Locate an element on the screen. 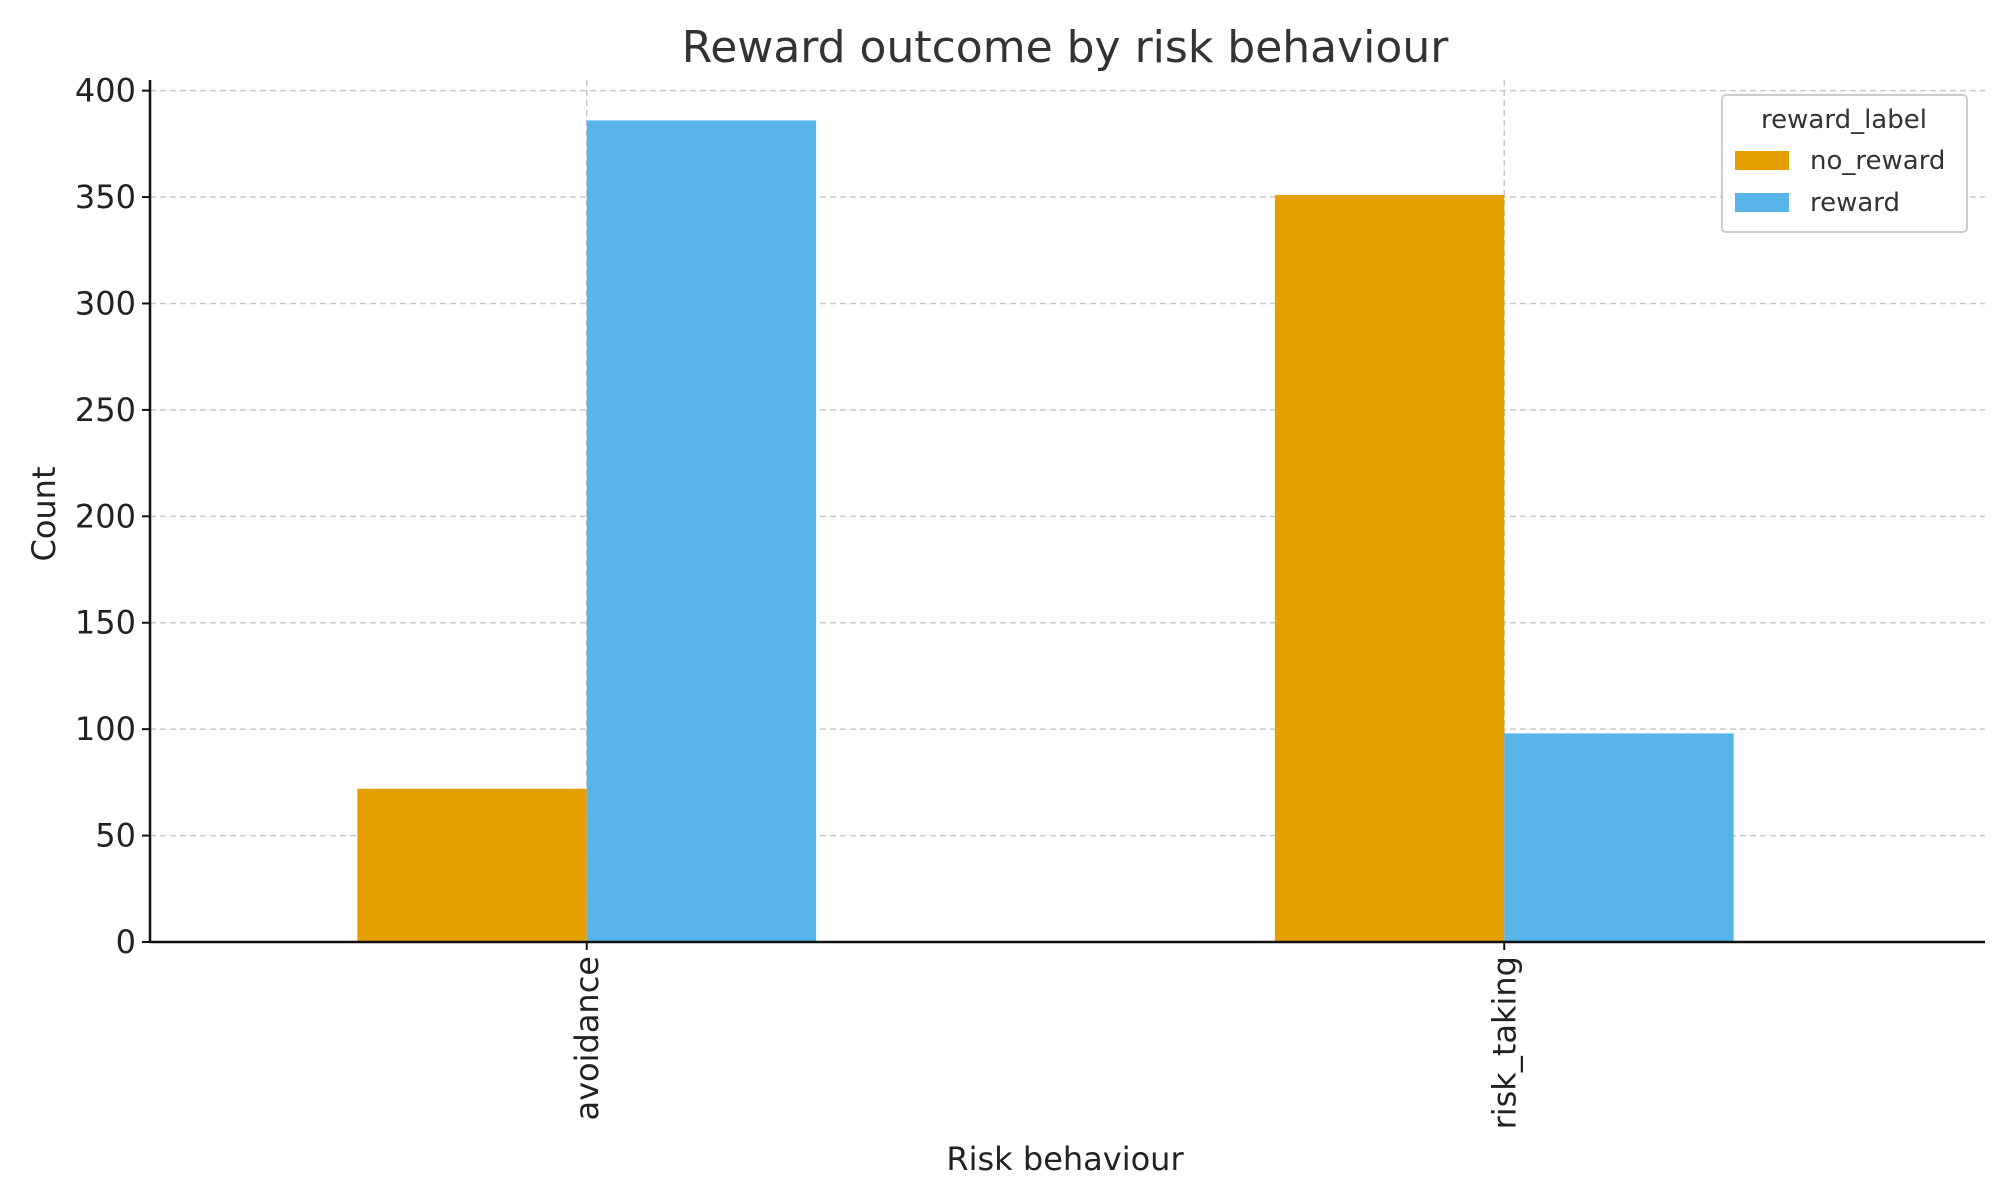 The height and width of the screenshot is (1200, 2000). legend-label-no_reward: no_reward is located at coordinates (1877, 161).